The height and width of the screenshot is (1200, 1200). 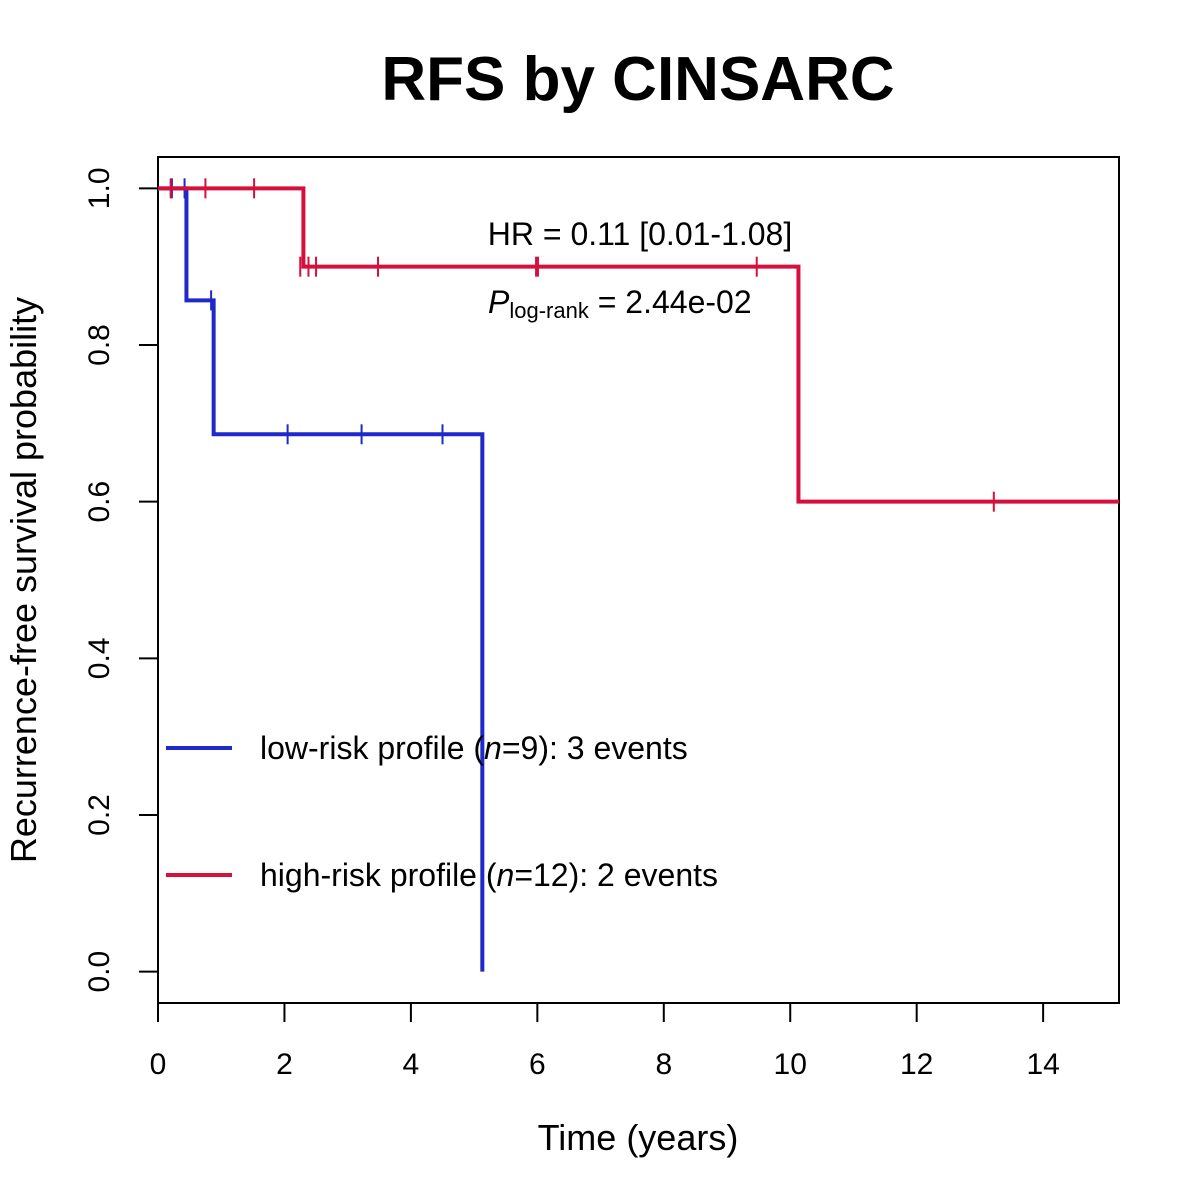 What do you see at coordinates (99, 502) in the screenshot?
I see `y-tick-label: 0.6` at bounding box center [99, 502].